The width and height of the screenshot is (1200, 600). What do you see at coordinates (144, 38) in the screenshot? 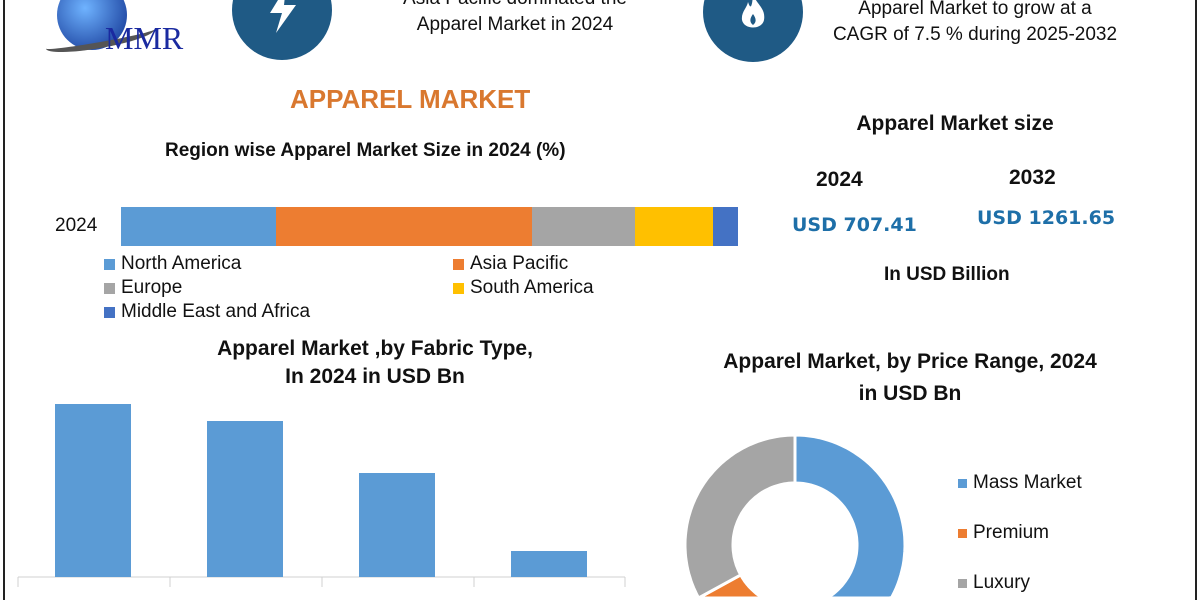
I see `logo-text: MMR` at bounding box center [144, 38].